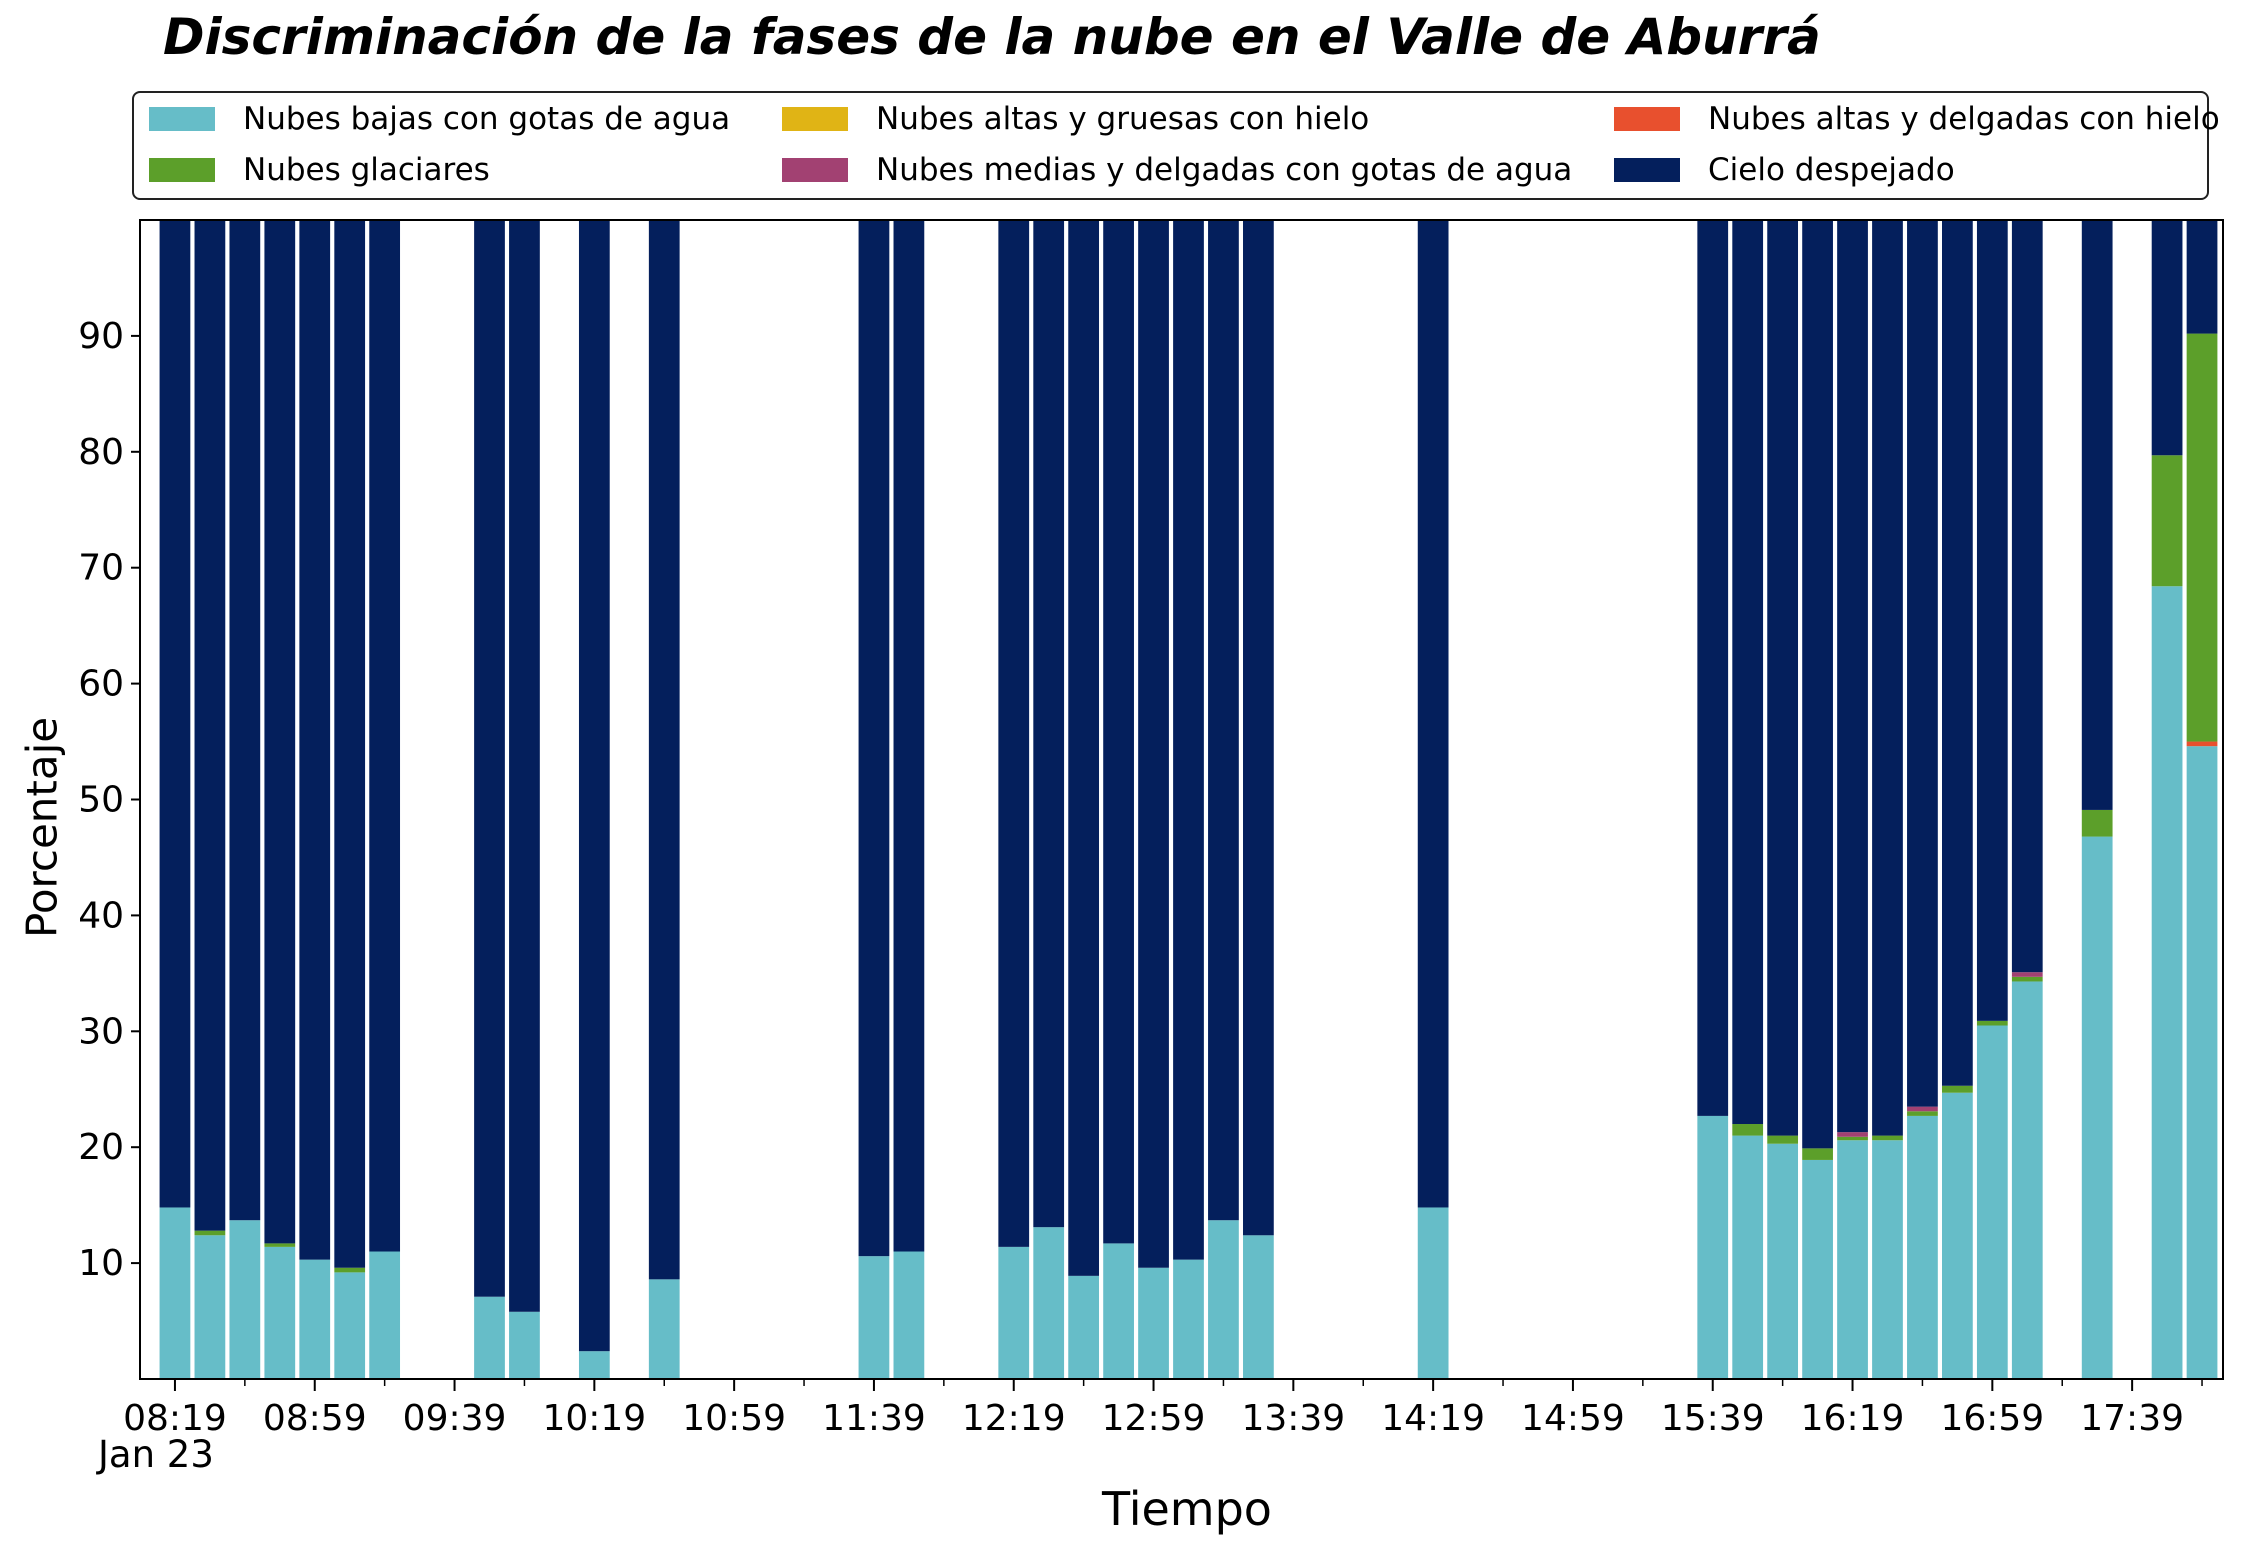  What do you see at coordinates (42, 827) in the screenshot?
I see `y-axis-label: Porcentaje` at bounding box center [42, 827].